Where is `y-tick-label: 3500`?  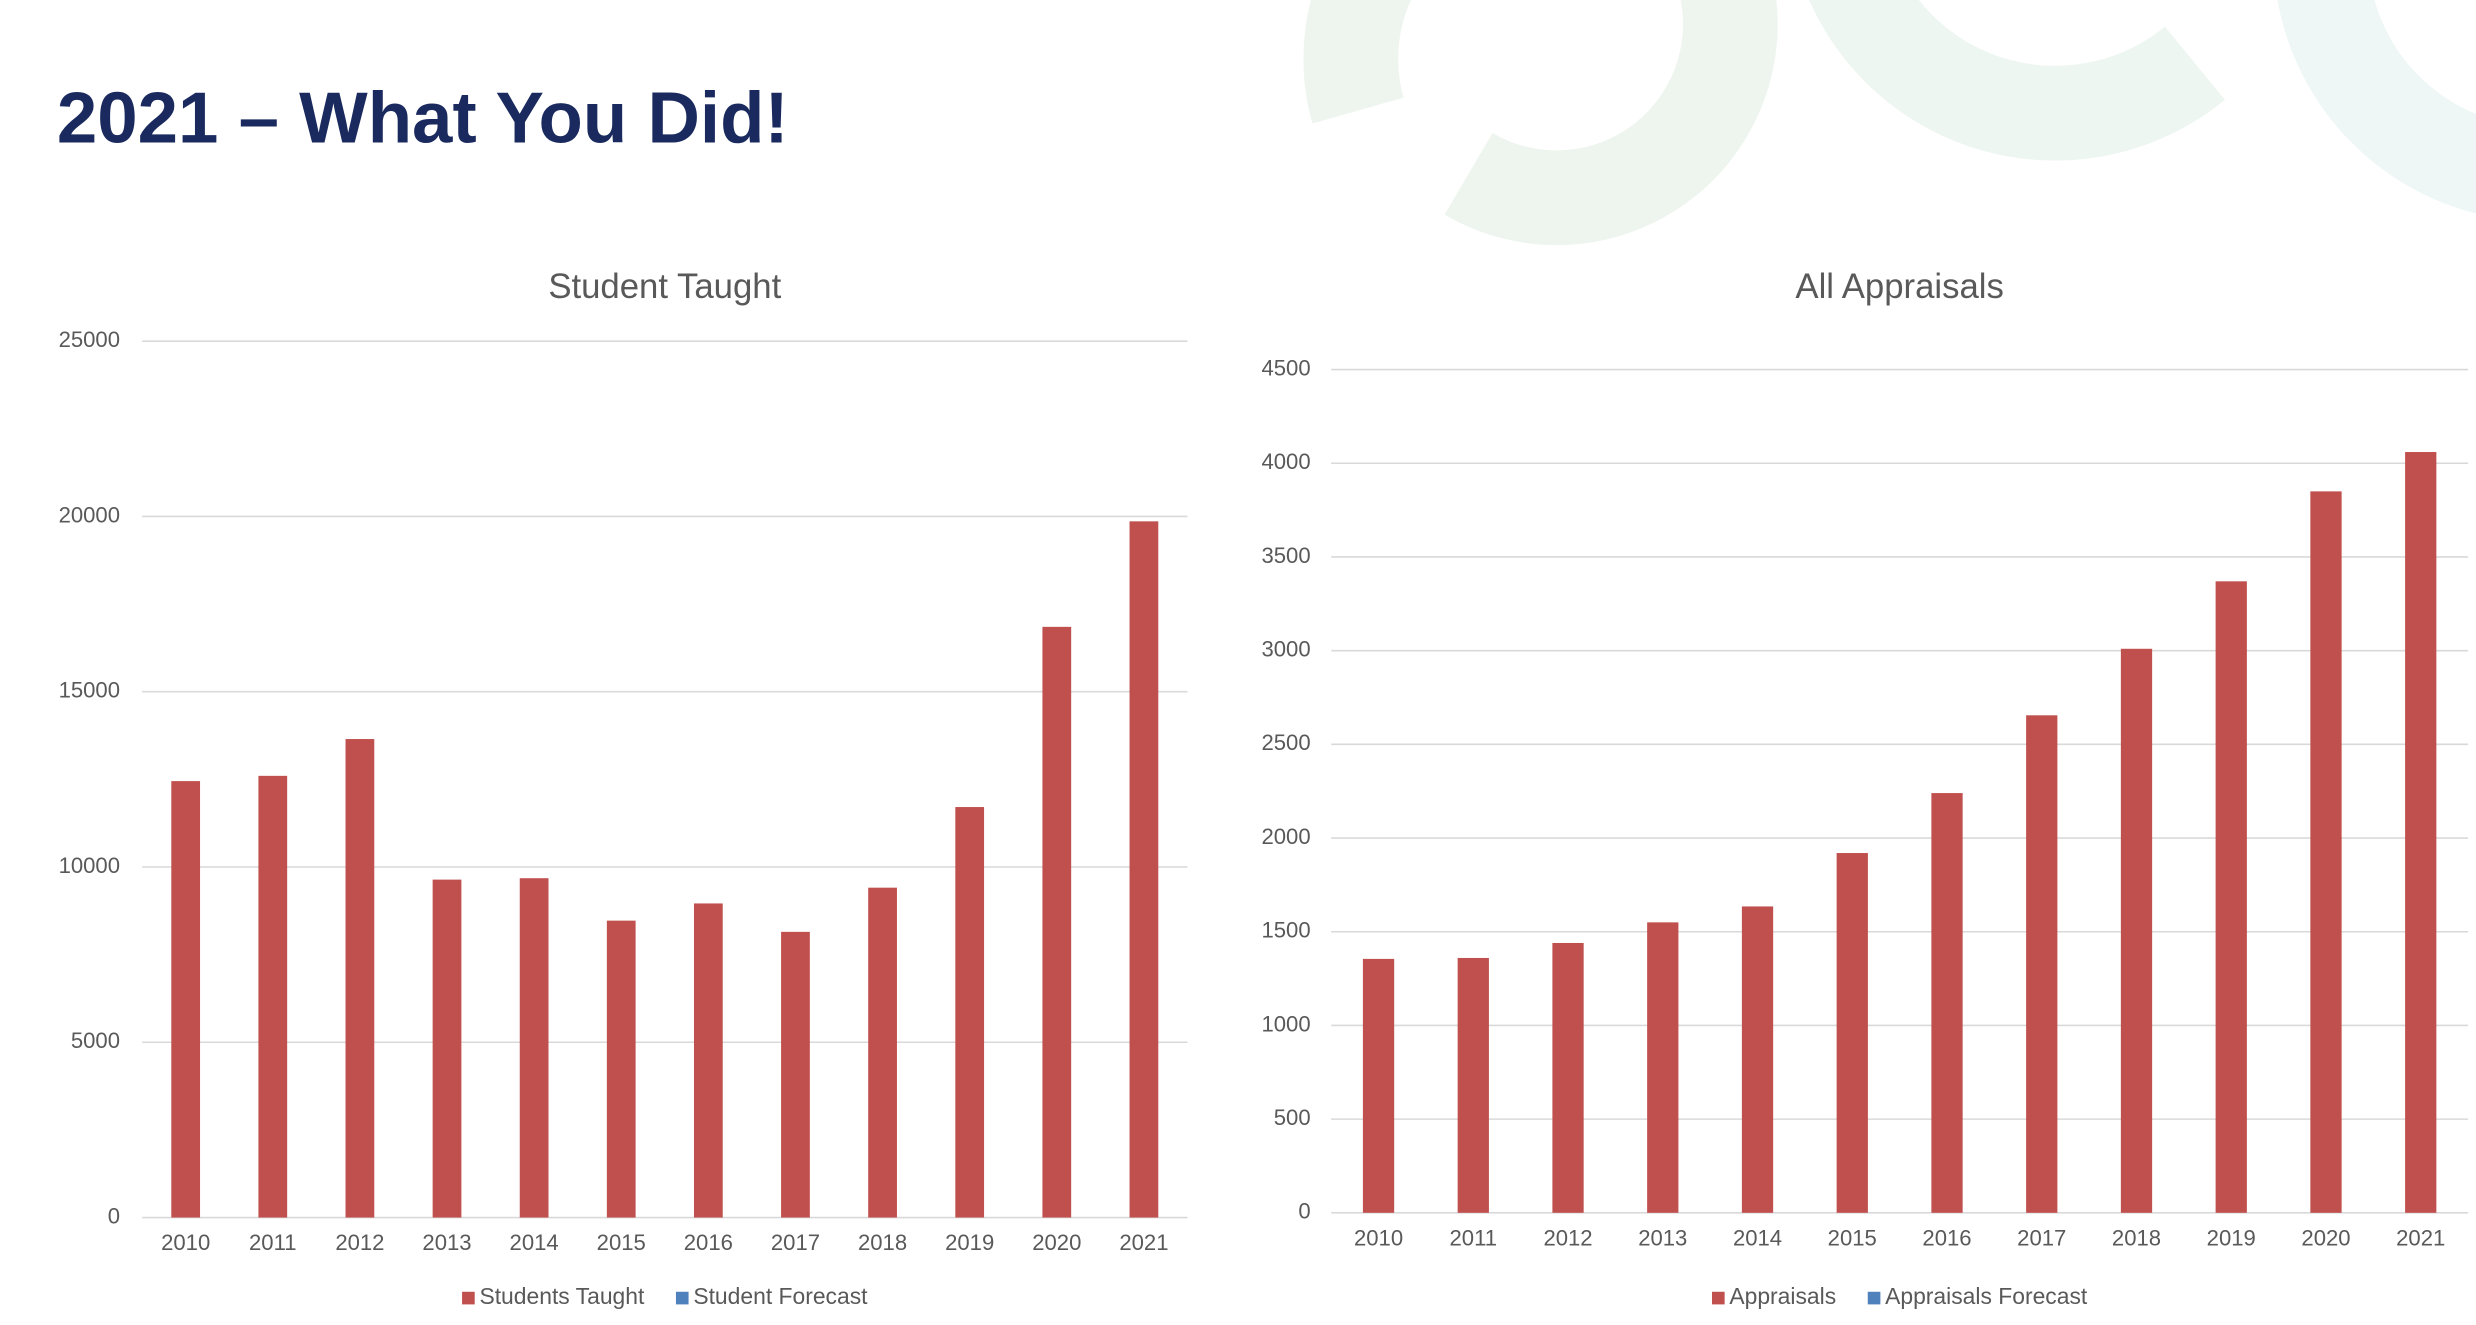 y-tick-label: 3500 is located at coordinates (1285, 555).